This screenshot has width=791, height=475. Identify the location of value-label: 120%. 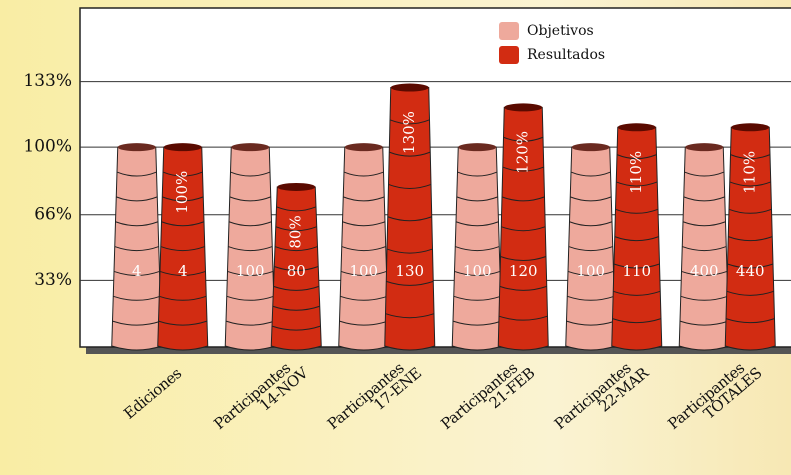
(522, 152).